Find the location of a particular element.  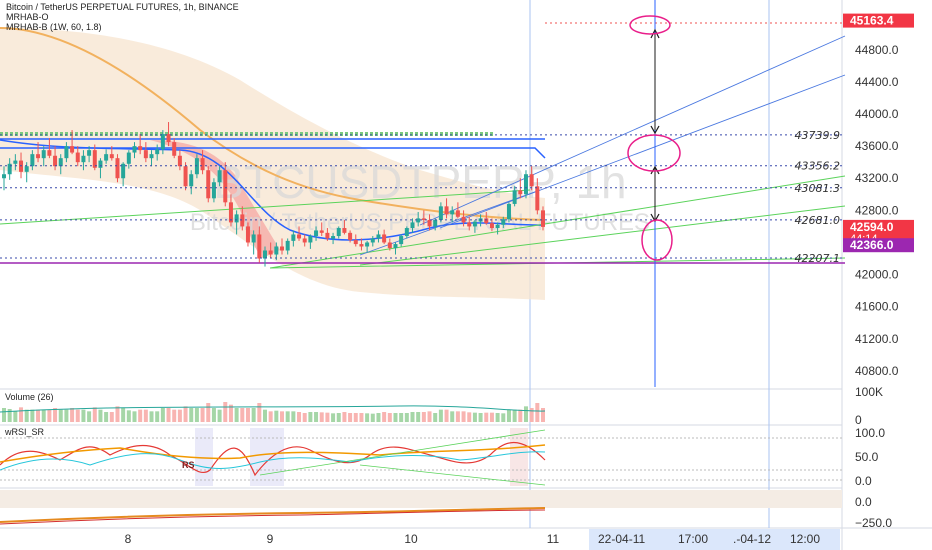

watermark-symbol: BTCUSDTPERP, 1h is located at coordinates (419, 182).